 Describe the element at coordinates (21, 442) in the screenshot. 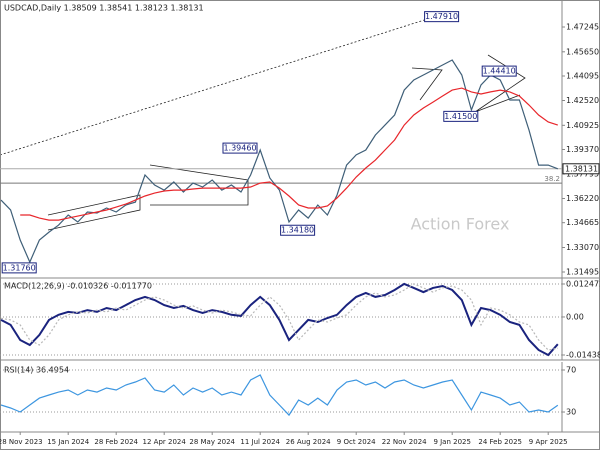

I see `x-tick-label: 28 Nov 2023` at that location.